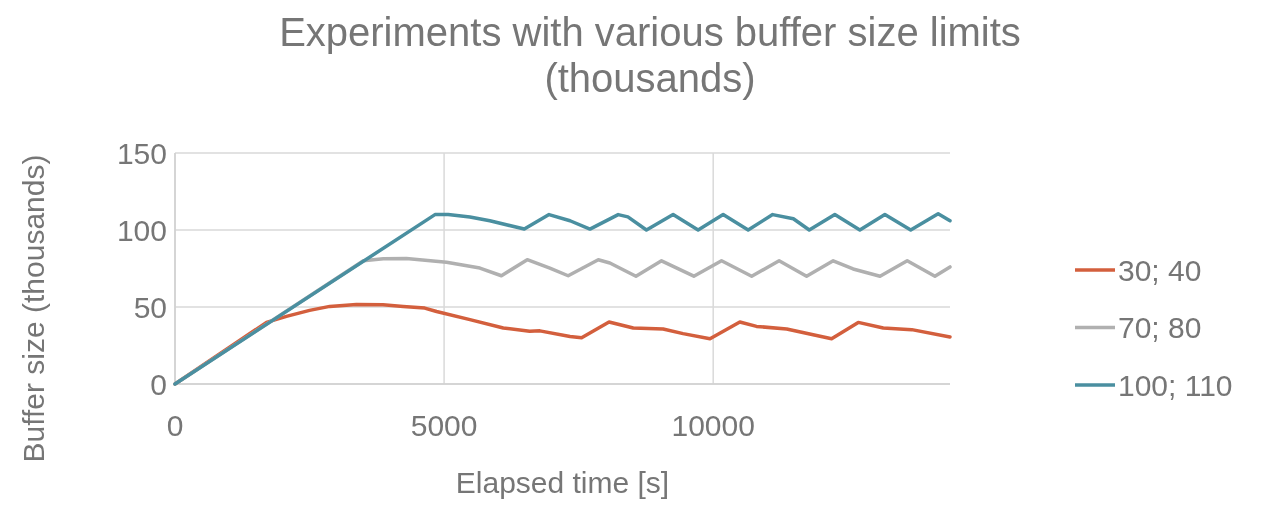 The width and height of the screenshot is (1282, 515). Describe the element at coordinates (33, 308) in the screenshot. I see `y-axis-title: Buffer size (thousands)` at that location.